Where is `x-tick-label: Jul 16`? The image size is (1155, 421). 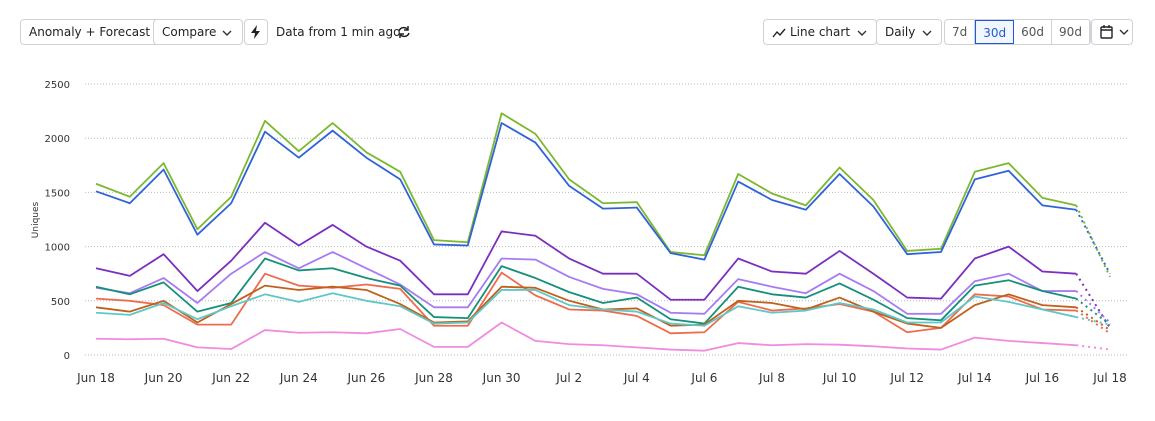 x-tick-label: Jul 16 is located at coordinates (1042, 378).